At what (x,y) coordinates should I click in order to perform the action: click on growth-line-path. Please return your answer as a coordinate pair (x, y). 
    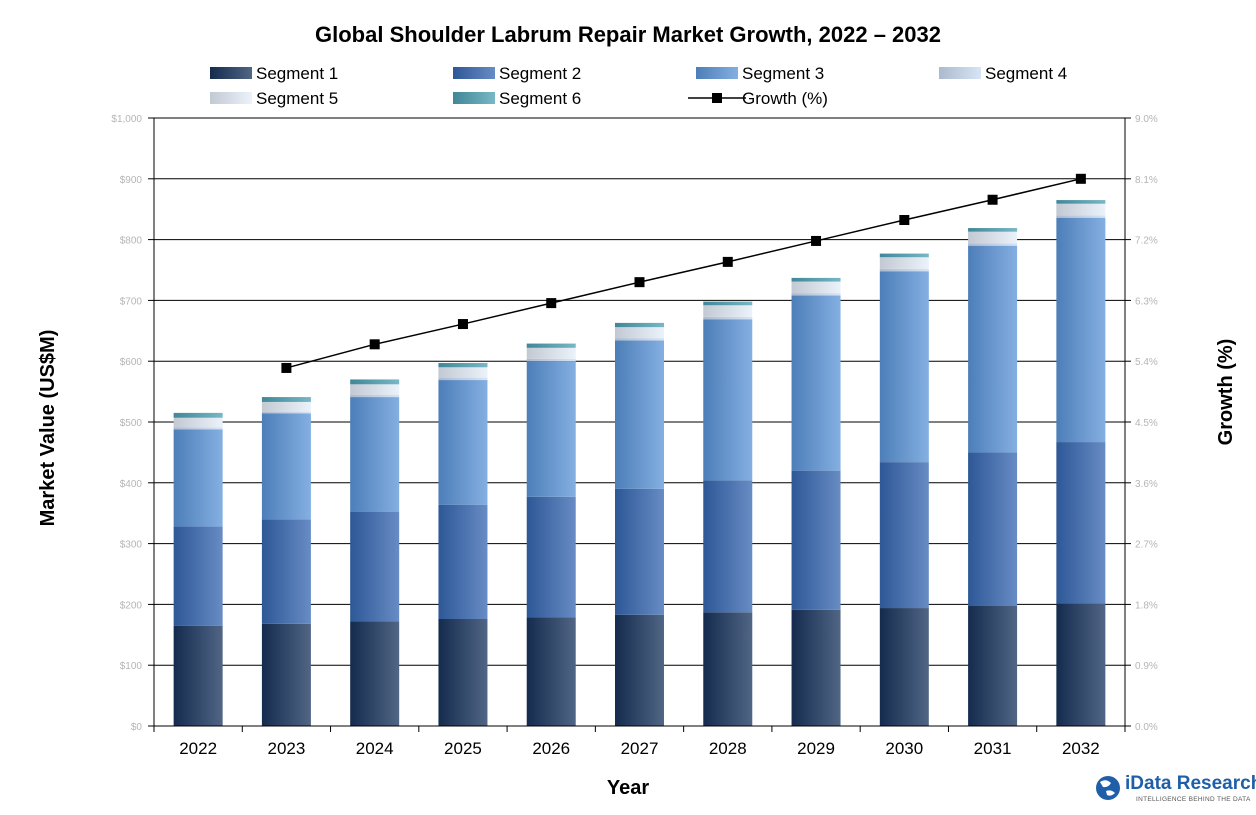
    Looking at the image, I should click on (684, 273).